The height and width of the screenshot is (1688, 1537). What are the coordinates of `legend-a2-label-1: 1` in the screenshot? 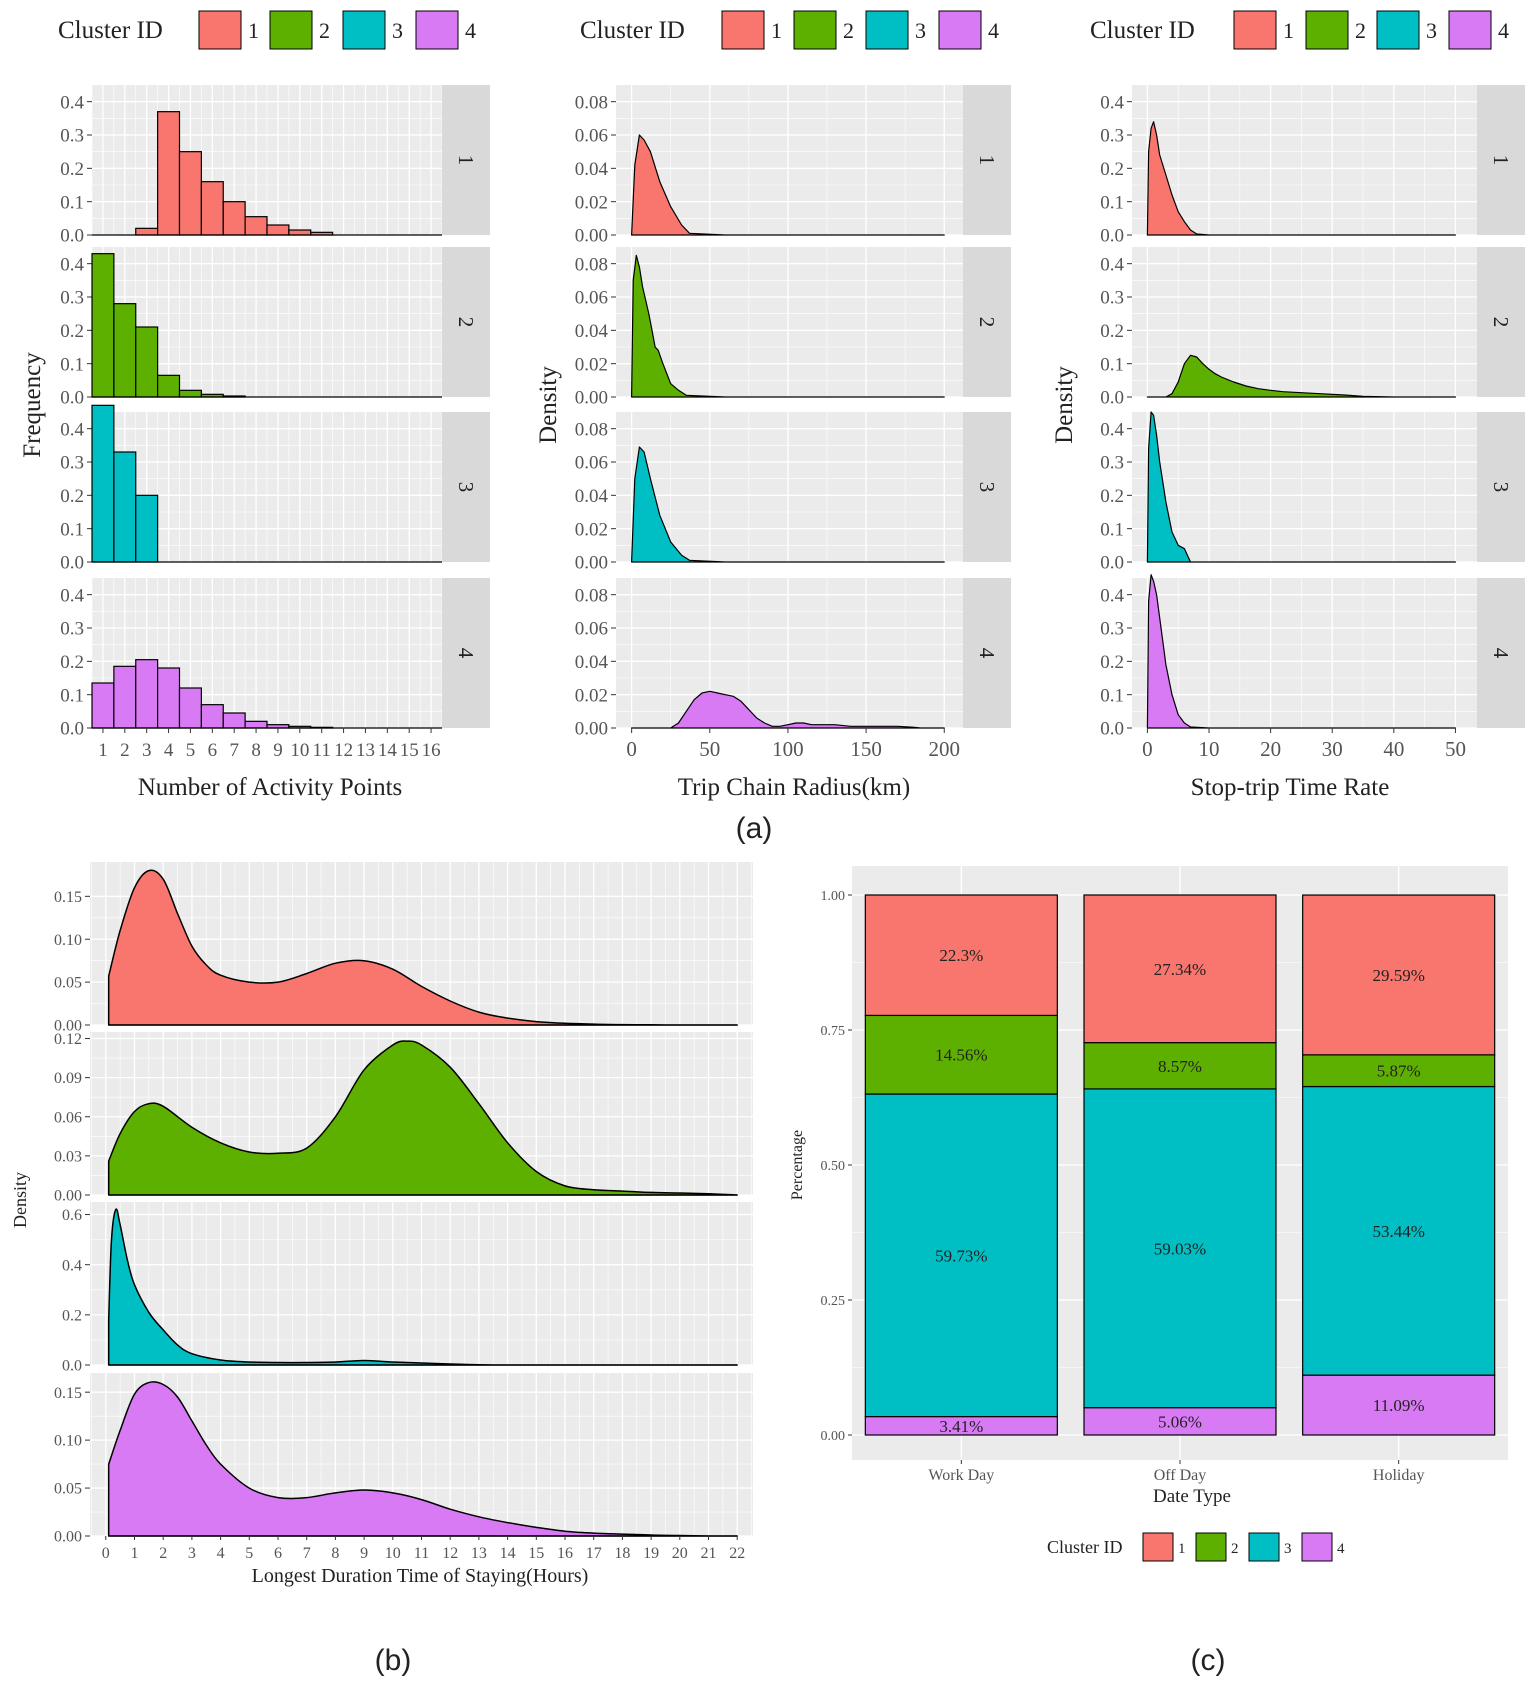 It's located at (776, 30).